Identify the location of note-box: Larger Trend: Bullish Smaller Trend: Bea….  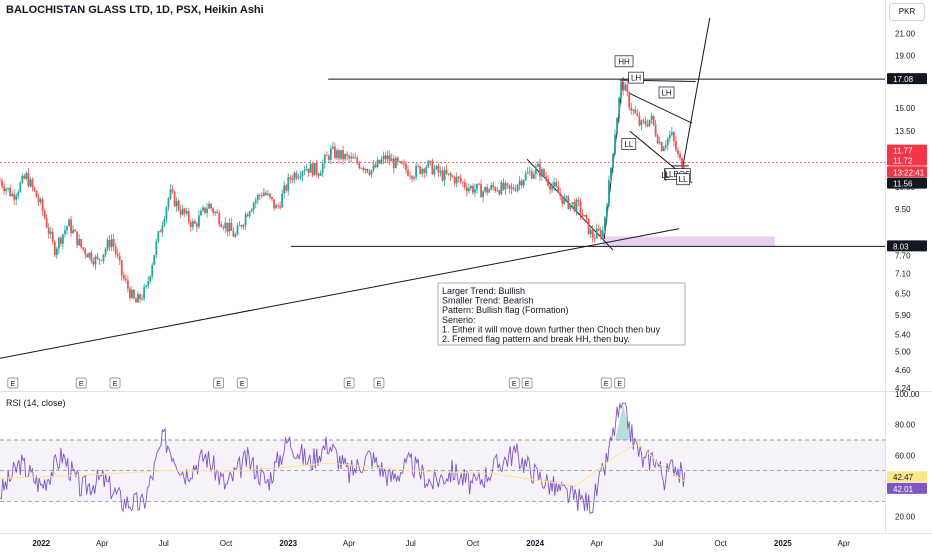
(561, 314).